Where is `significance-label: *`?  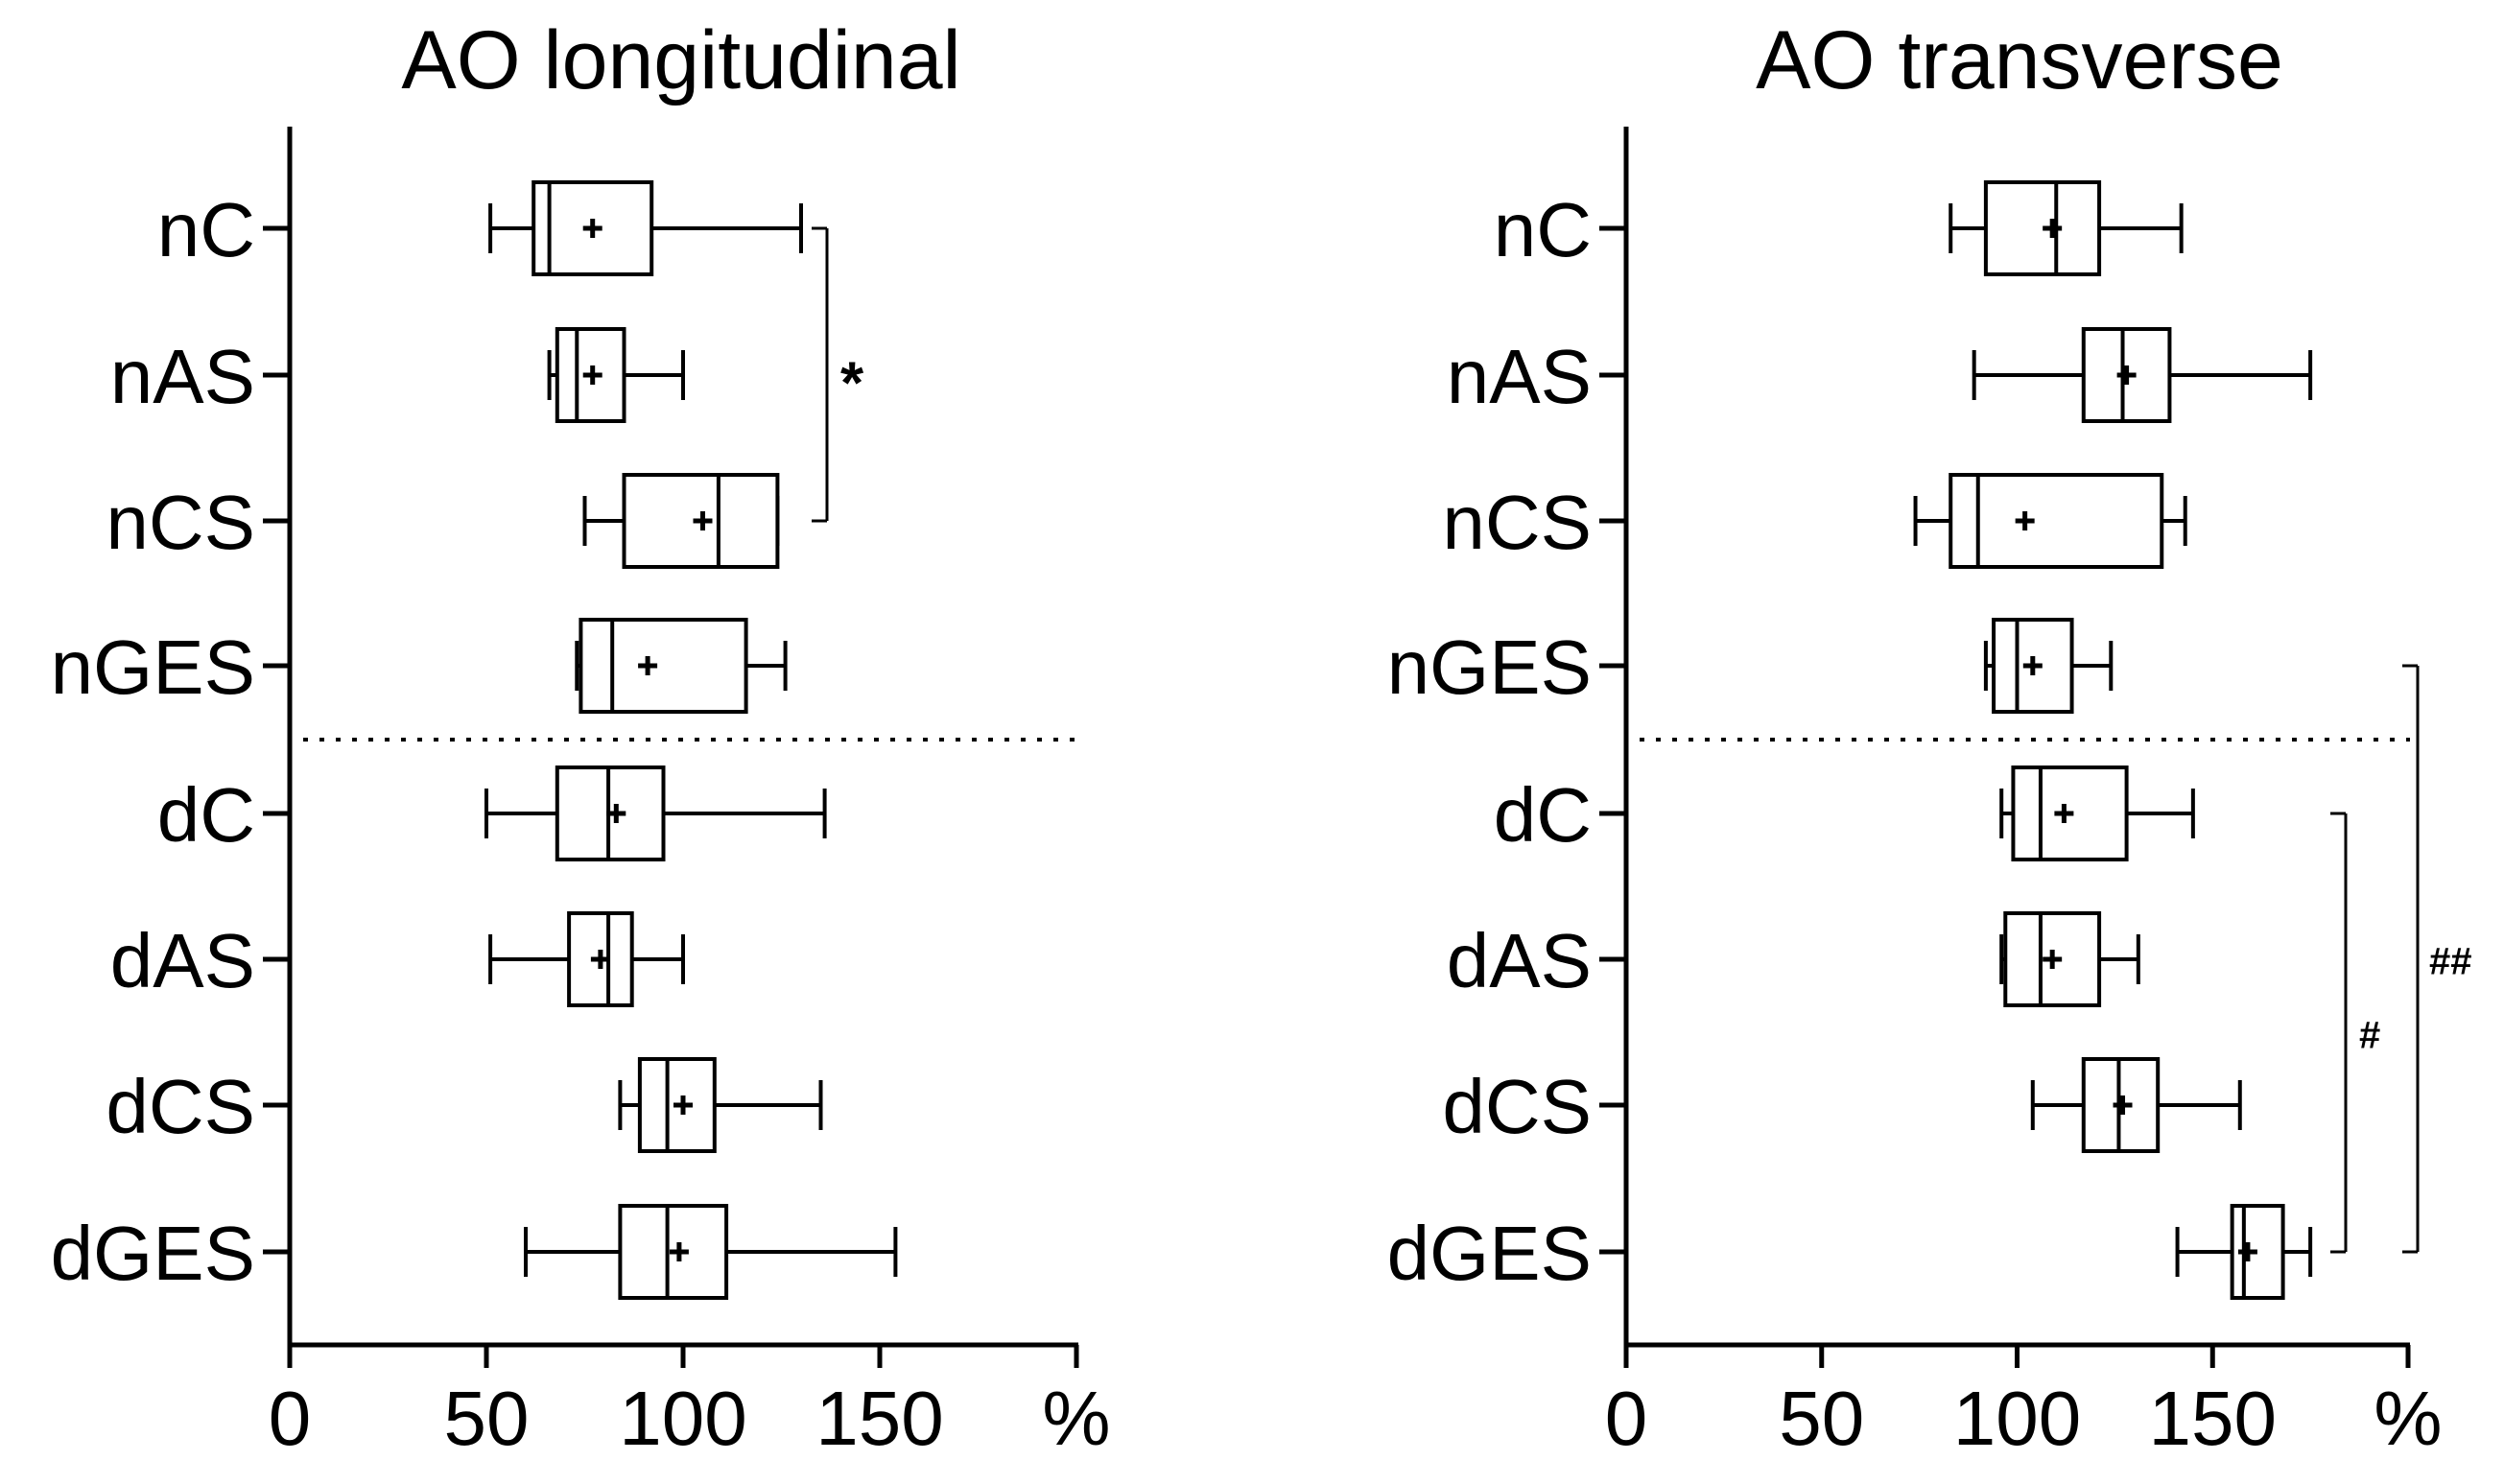 significance-label: * is located at coordinates (852, 384).